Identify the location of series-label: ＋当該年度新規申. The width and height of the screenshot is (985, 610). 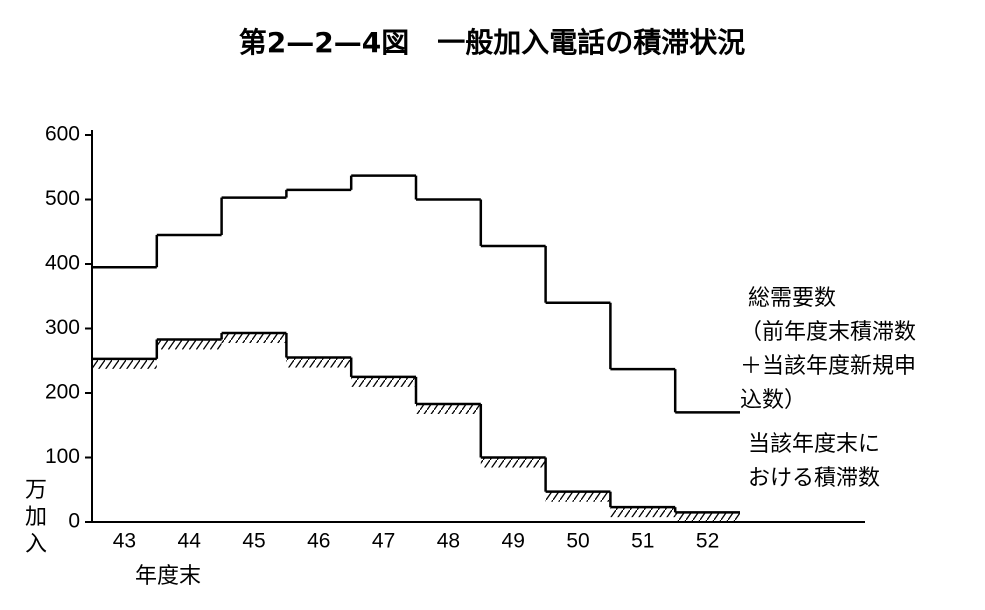
(828, 365).